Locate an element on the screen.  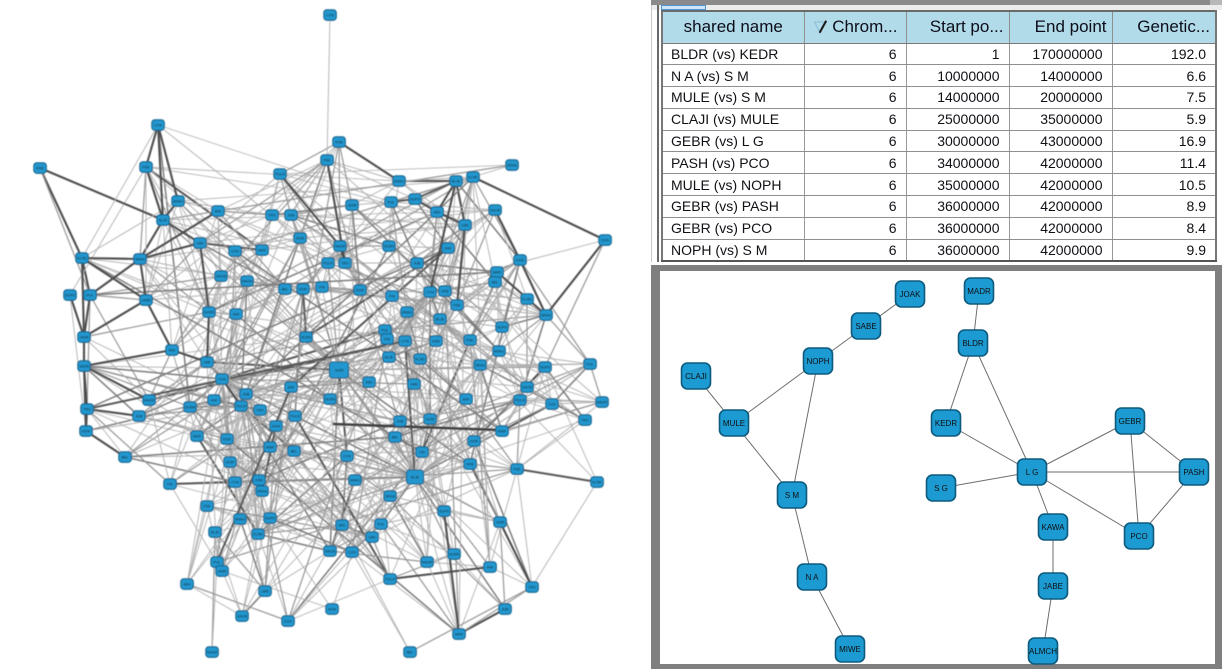
svg-text: MIWE is located at coordinates (850, 649).